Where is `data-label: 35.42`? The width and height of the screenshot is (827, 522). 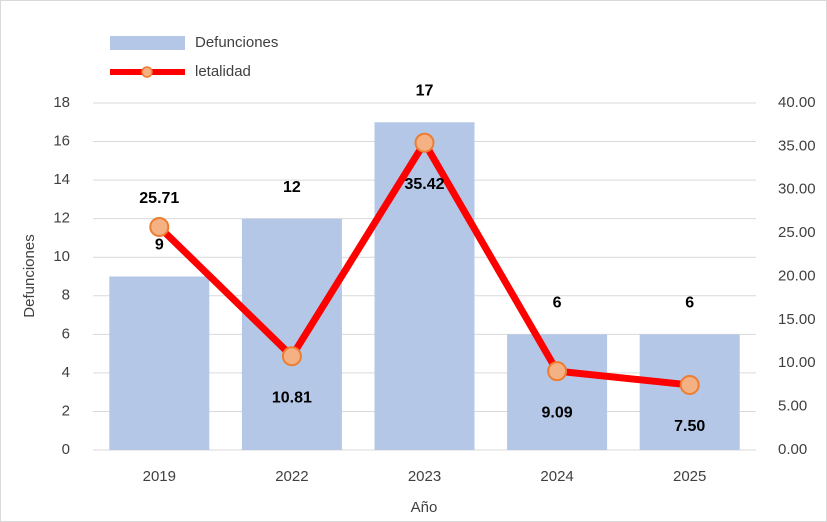 data-label: 35.42 is located at coordinates (424, 184).